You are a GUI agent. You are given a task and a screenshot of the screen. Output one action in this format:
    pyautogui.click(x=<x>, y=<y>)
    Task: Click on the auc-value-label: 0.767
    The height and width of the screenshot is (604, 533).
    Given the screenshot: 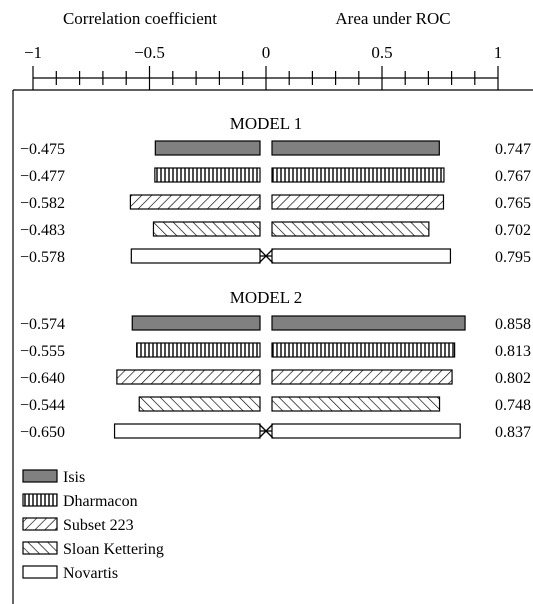 What is the action you would take?
    pyautogui.click(x=513, y=176)
    